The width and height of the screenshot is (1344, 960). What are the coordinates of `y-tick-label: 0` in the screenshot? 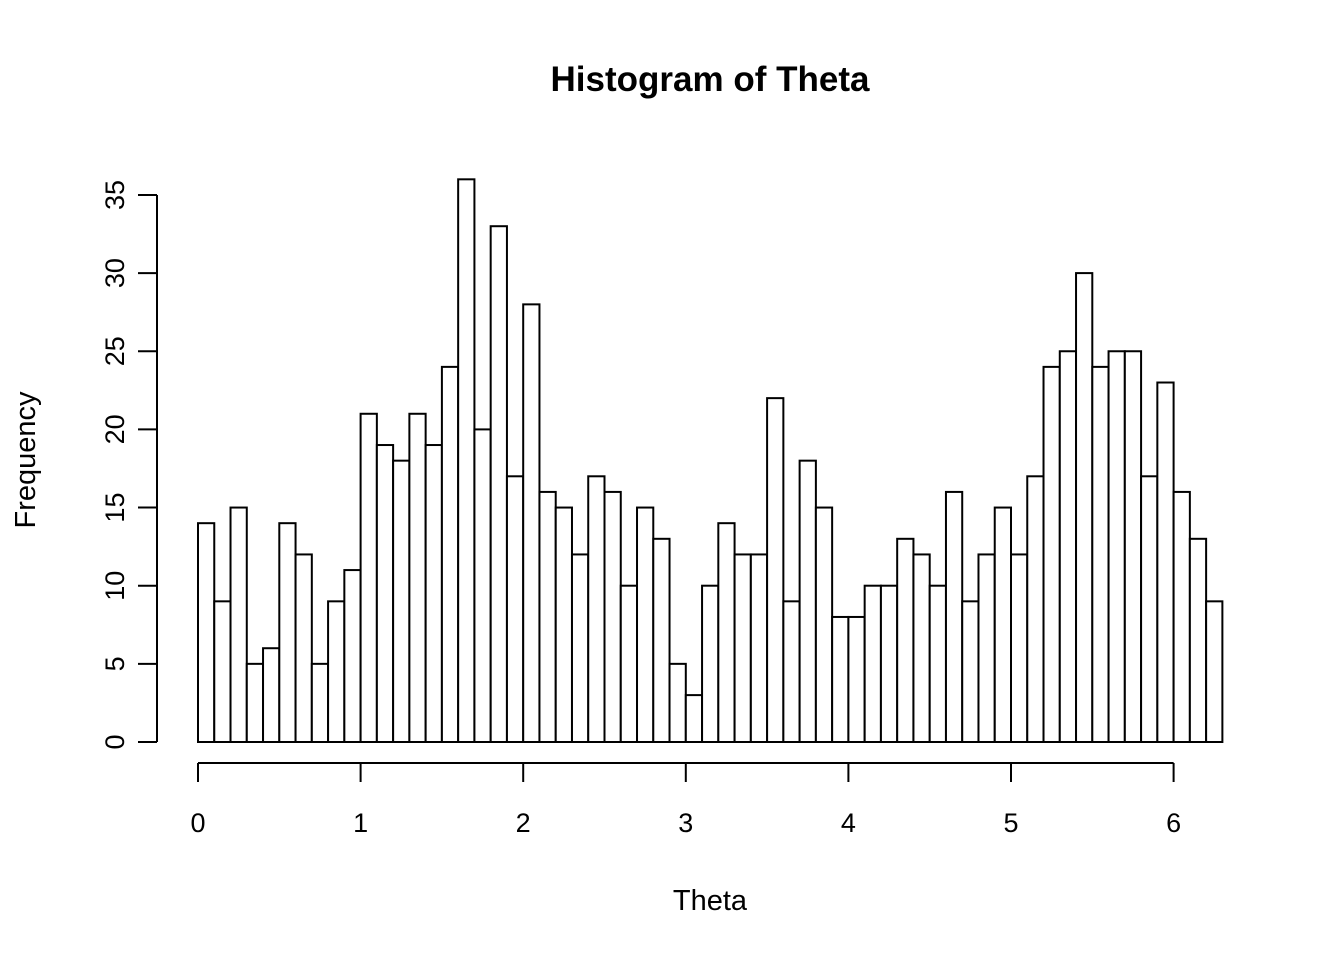 It's located at (115, 741).